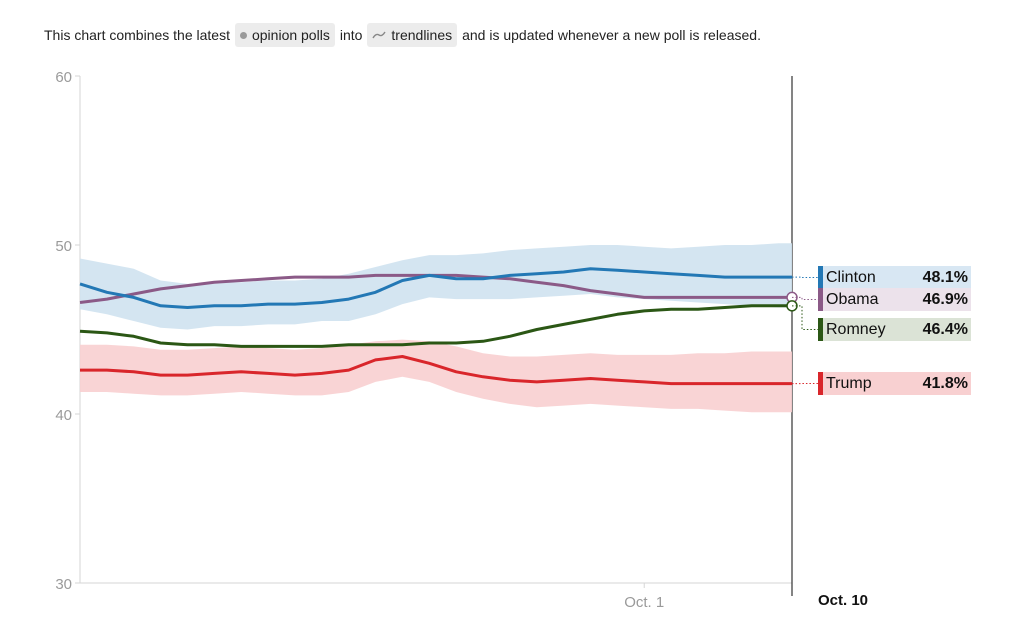 This screenshot has width=1023, height=637. What do you see at coordinates (351, 35) in the screenshot?
I see `intro-text-middle: into` at bounding box center [351, 35].